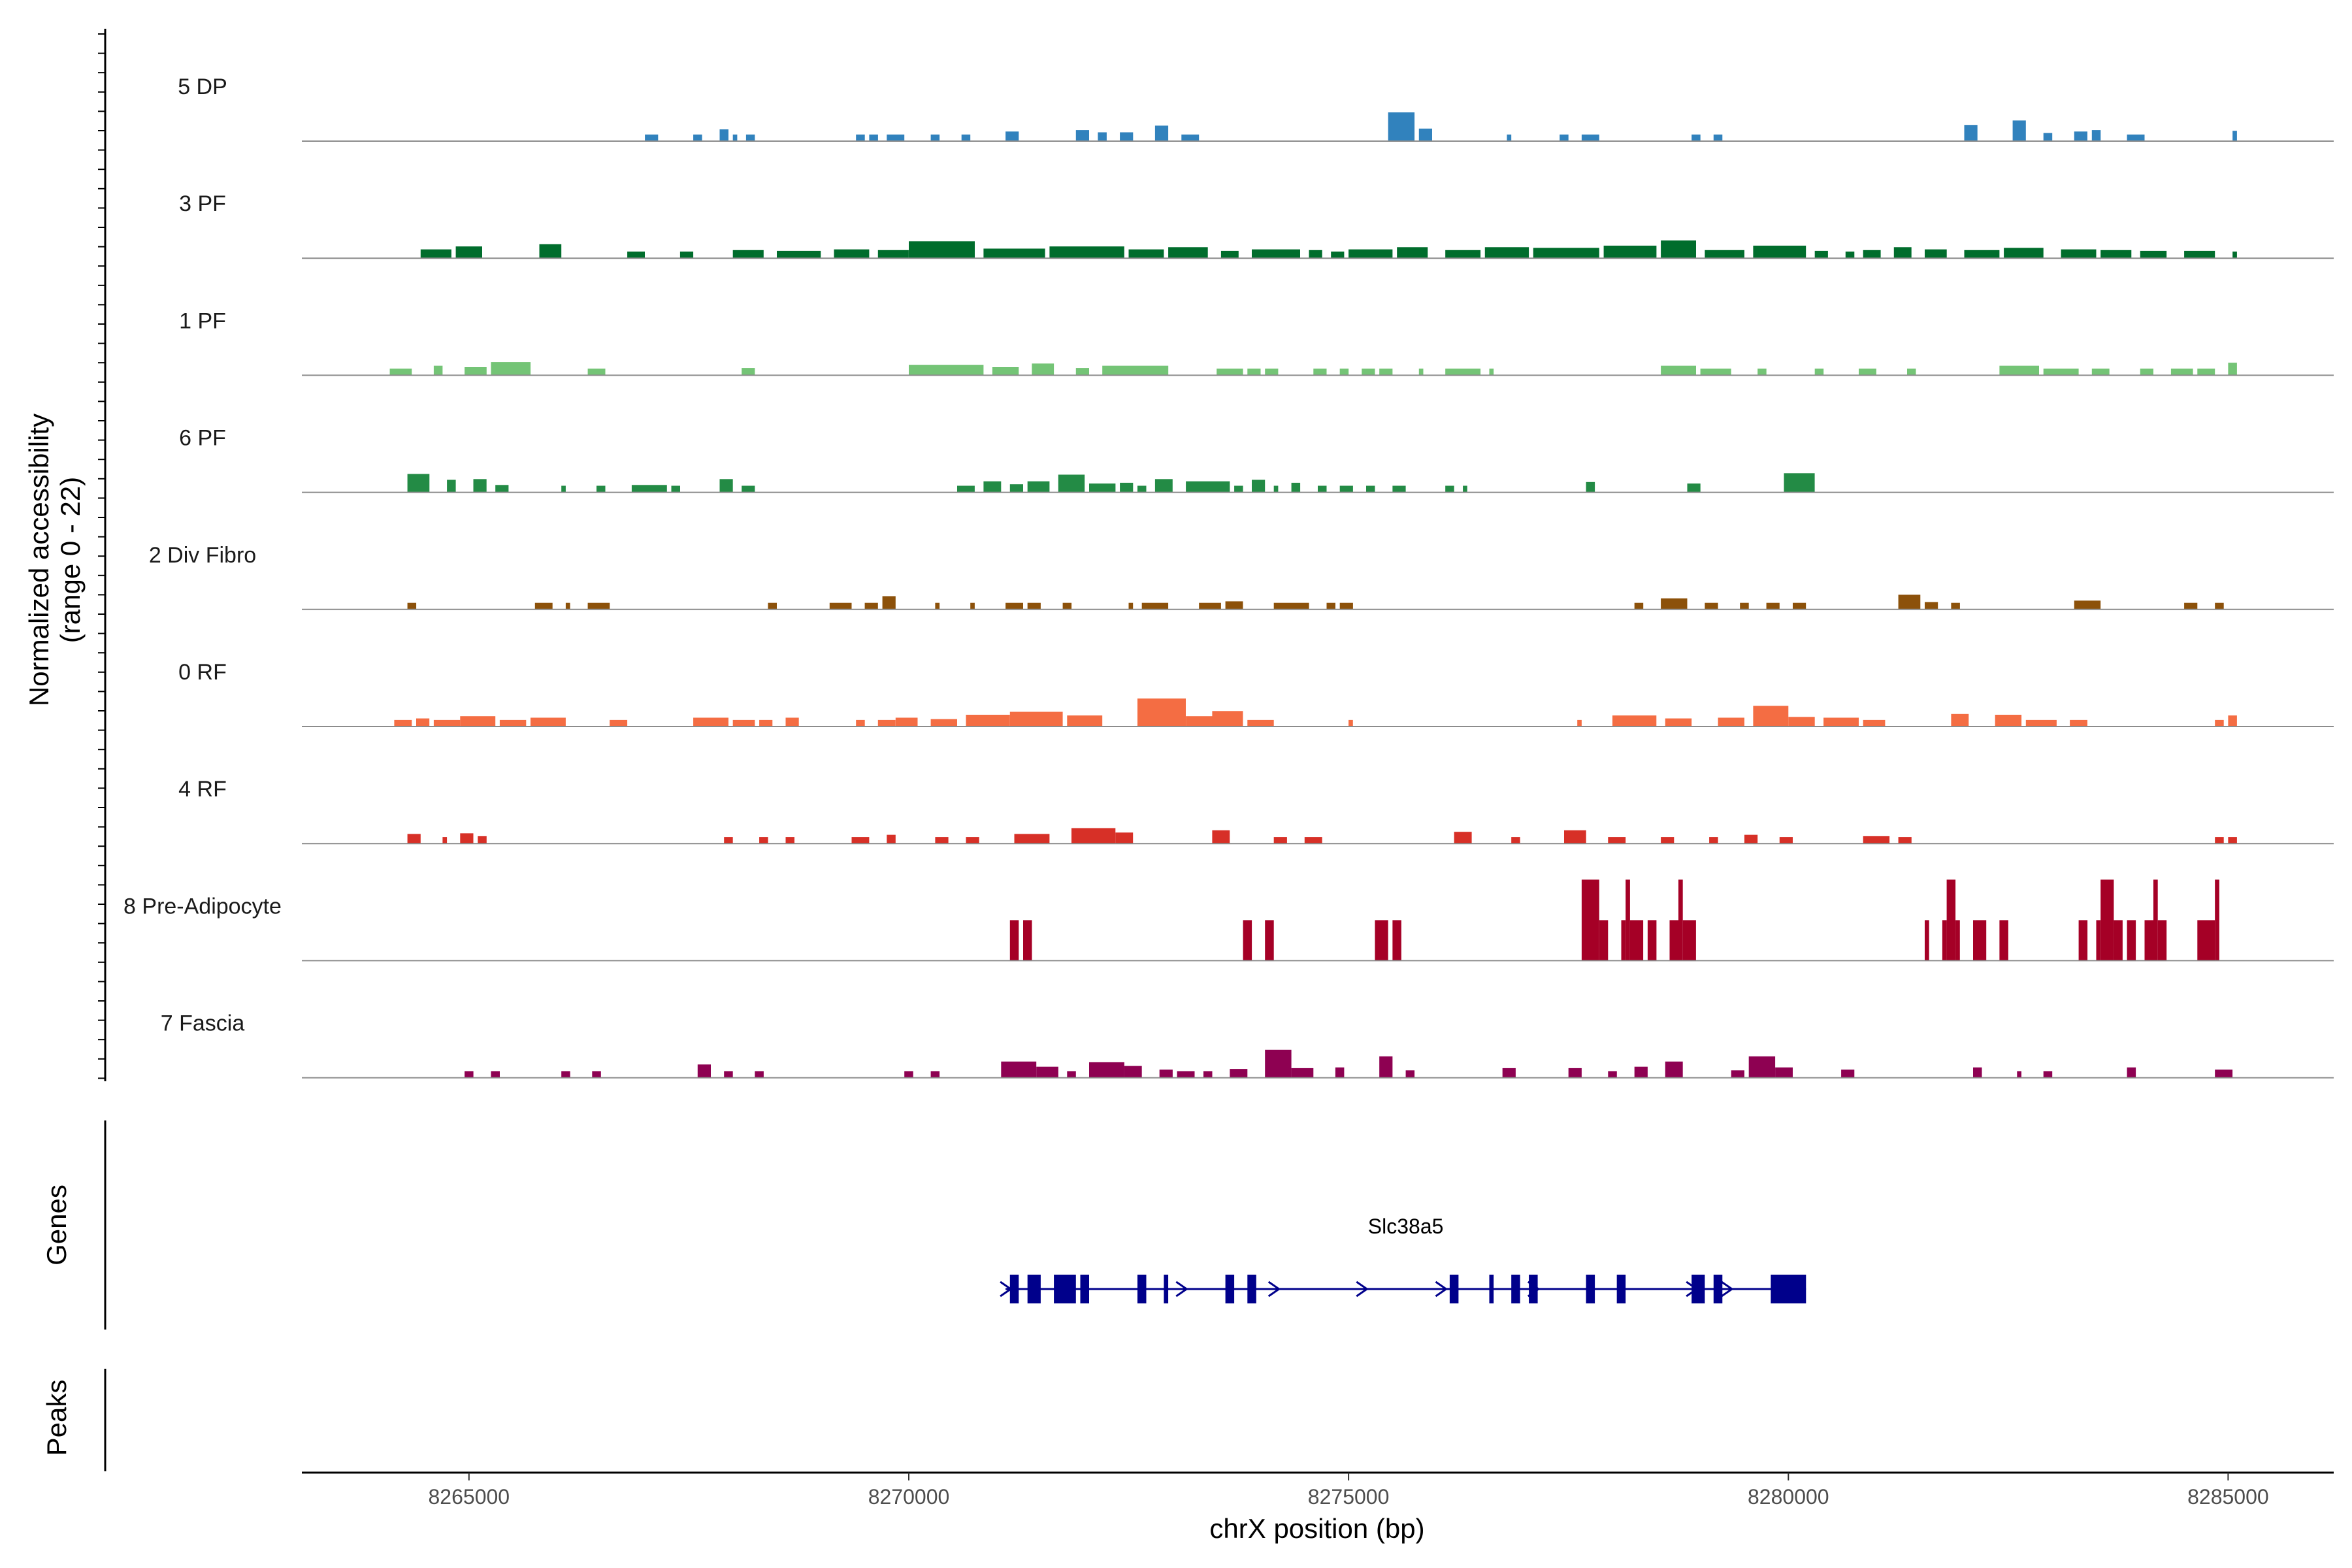 This screenshot has width=2352, height=1568. Describe the element at coordinates (39, 560) in the screenshot. I see `y-axis-title-line1: Normalized accessibility` at that location.